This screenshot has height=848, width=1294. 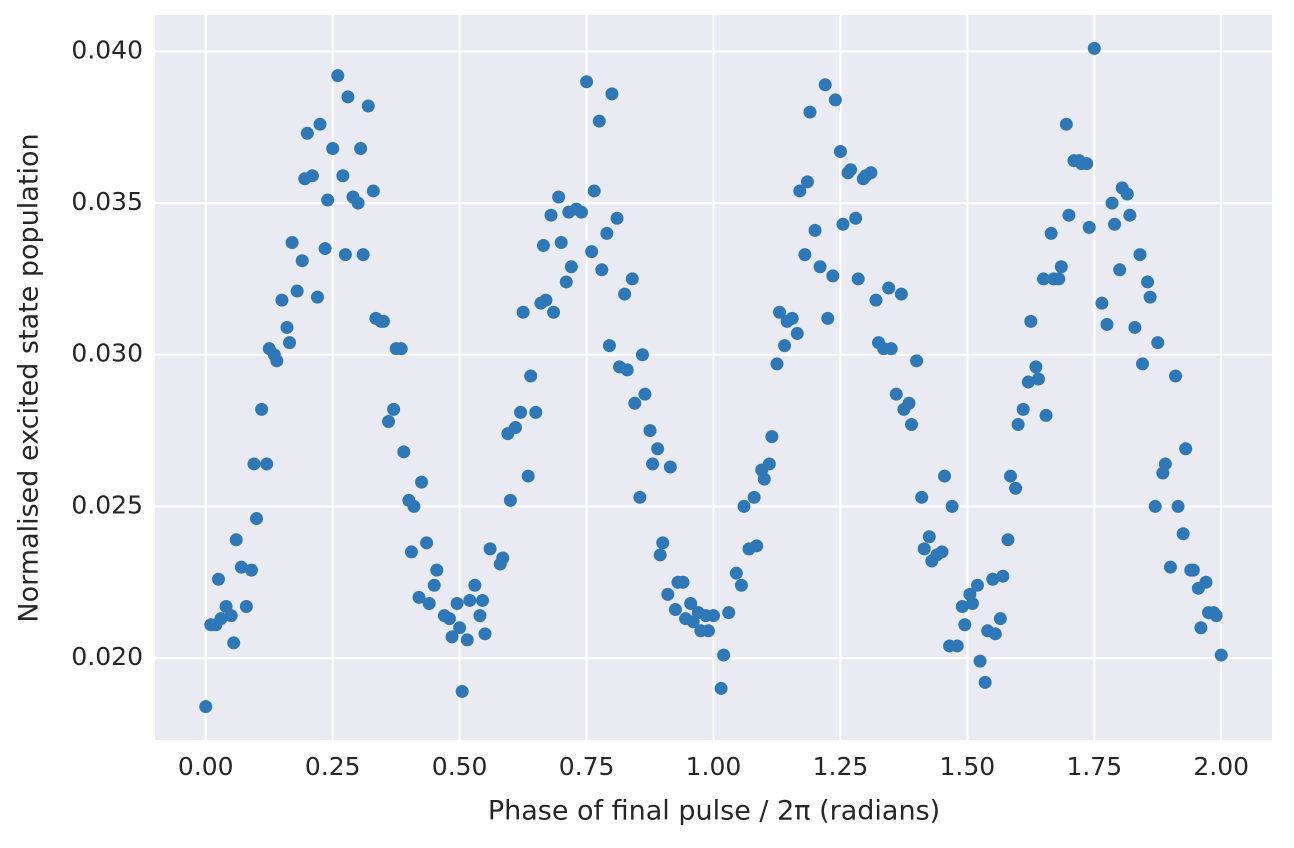 What do you see at coordinates (333, 766) in the screenshot?
I see `x-tick-label: 0.25` at bounding box center [333, 766].